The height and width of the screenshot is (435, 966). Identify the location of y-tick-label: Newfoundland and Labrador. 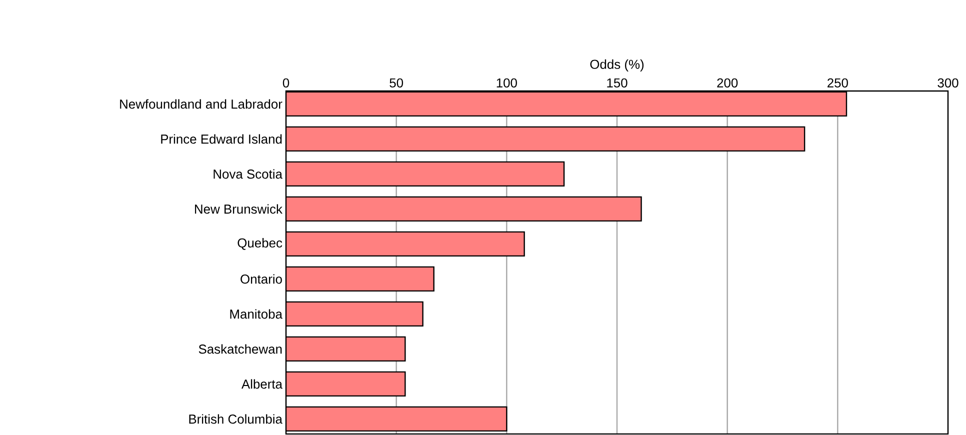
(201, 104).